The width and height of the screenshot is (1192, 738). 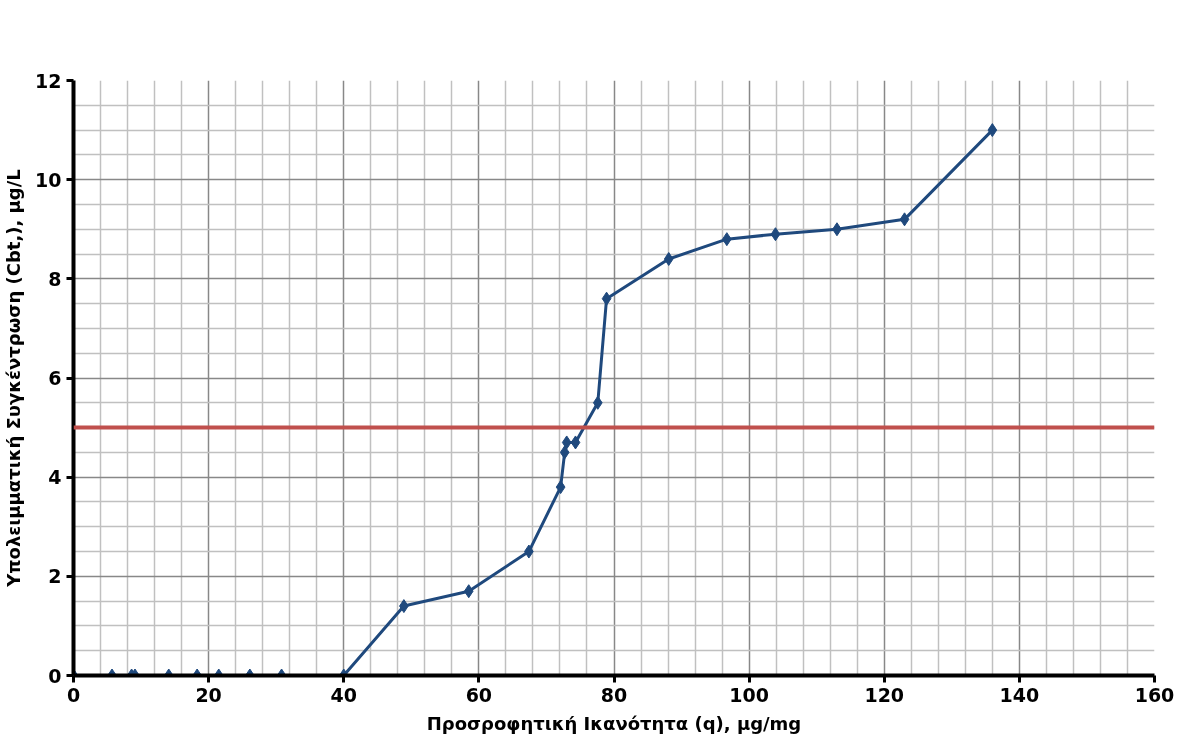 I want to click on x-axis-title: Προσροφητική Ικανότητα (q), μg/mg, so click(x=614, y=723).